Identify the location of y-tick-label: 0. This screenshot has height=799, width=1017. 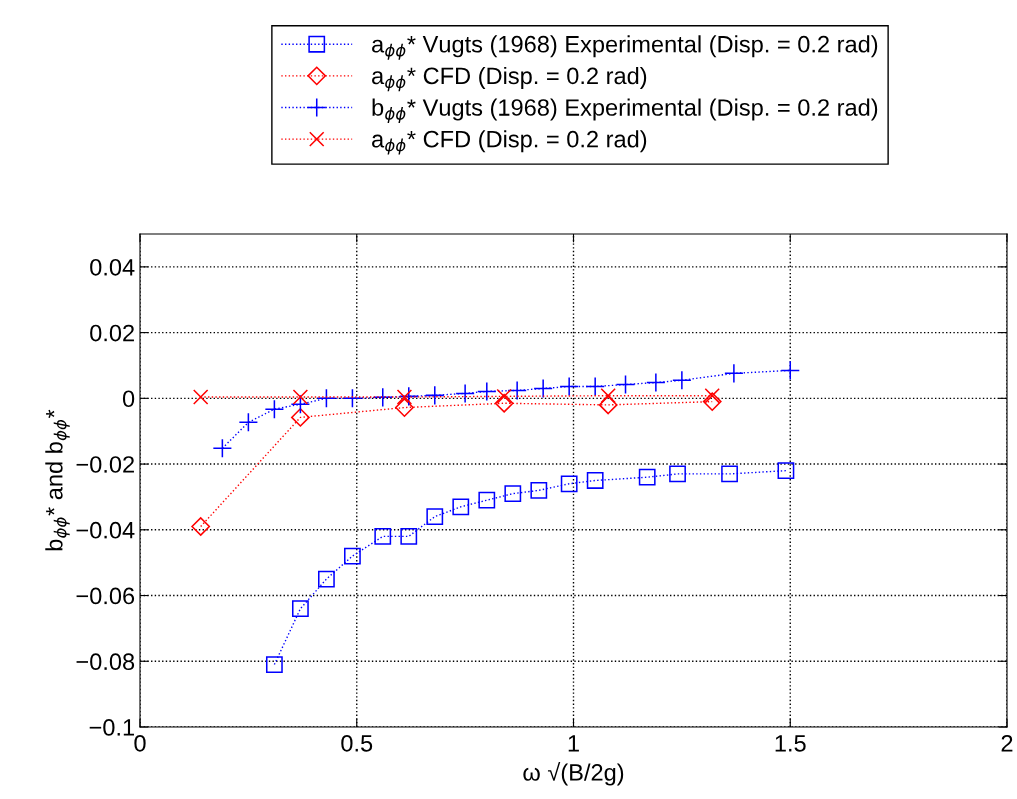
(128, 399).